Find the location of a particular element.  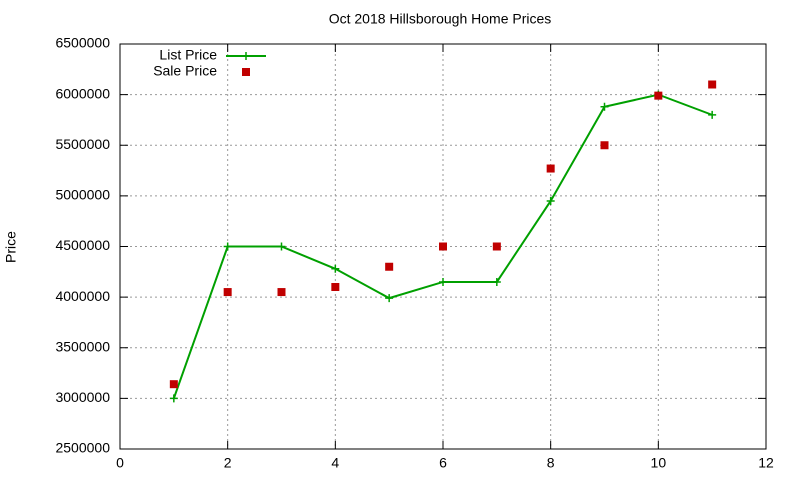

x-tick-label: 6 is located at coordinates (443, 463).